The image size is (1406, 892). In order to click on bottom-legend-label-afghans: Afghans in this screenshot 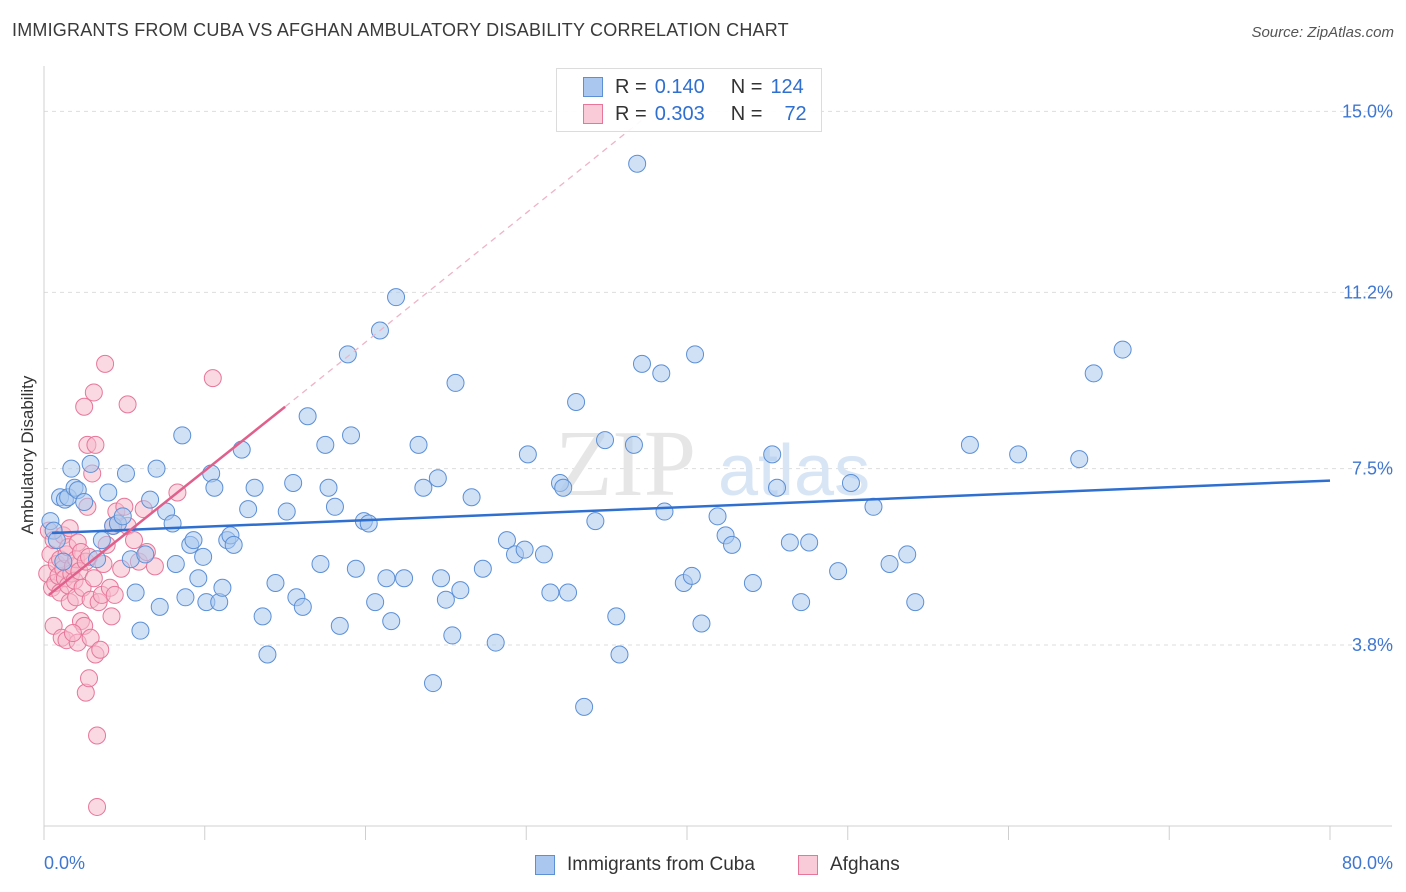, I will do `click(865, 864)`.